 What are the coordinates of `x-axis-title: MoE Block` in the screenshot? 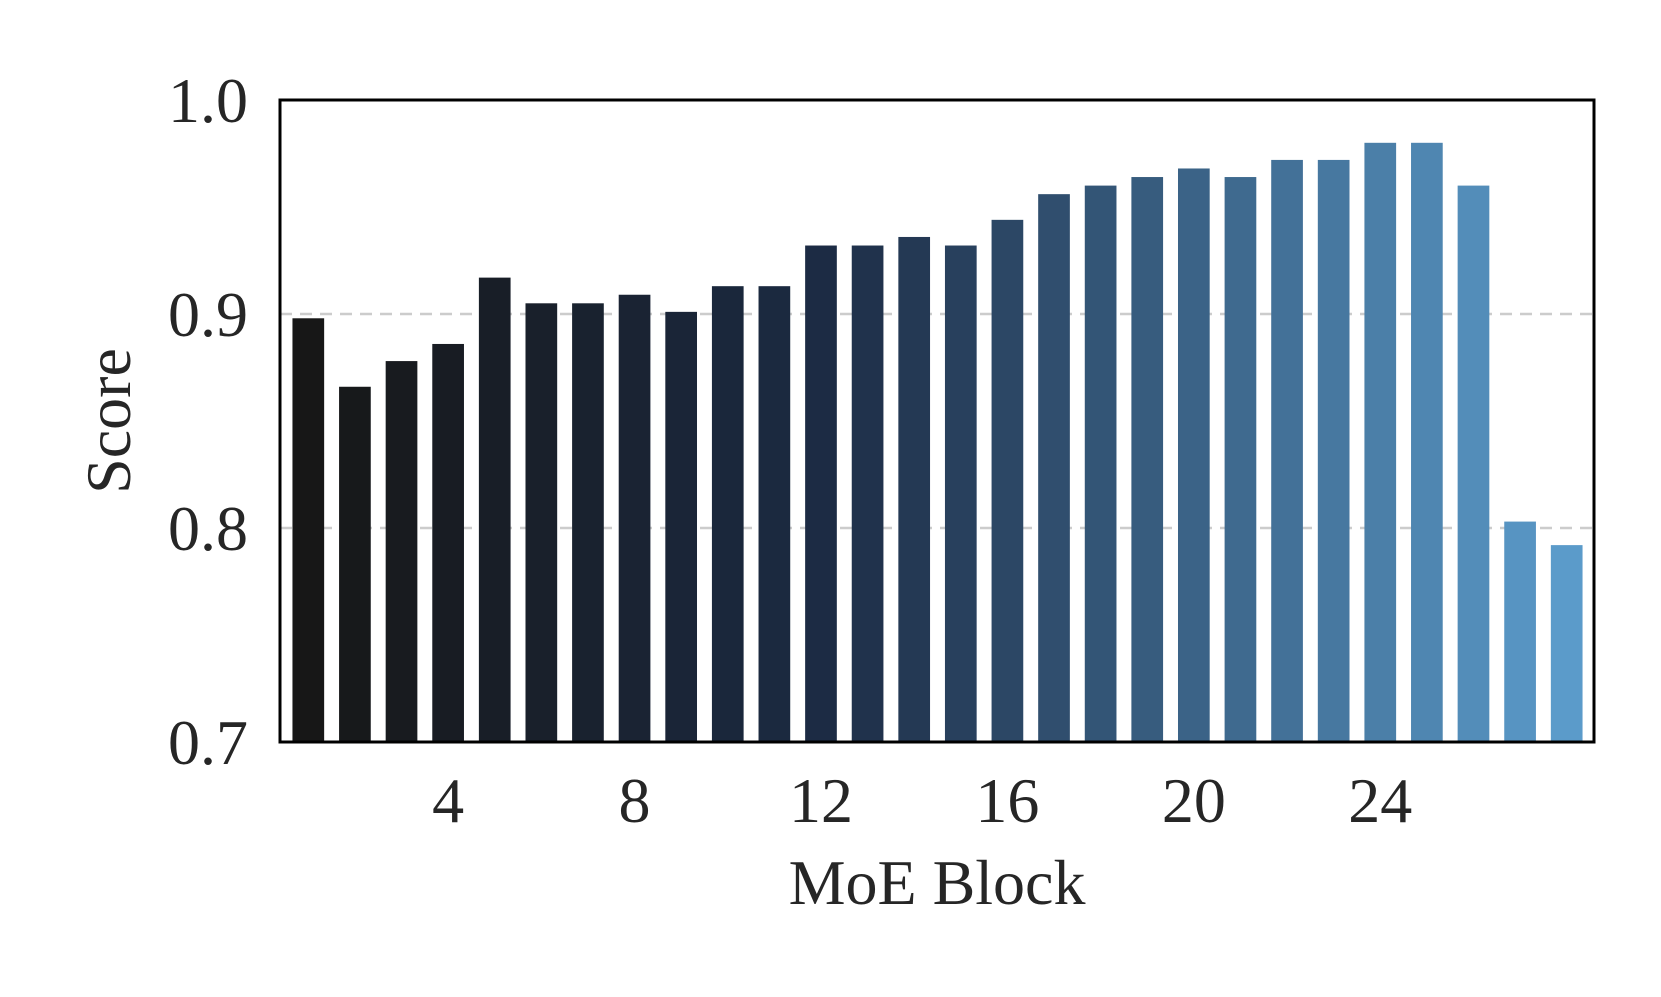 It's located at (937, 882).